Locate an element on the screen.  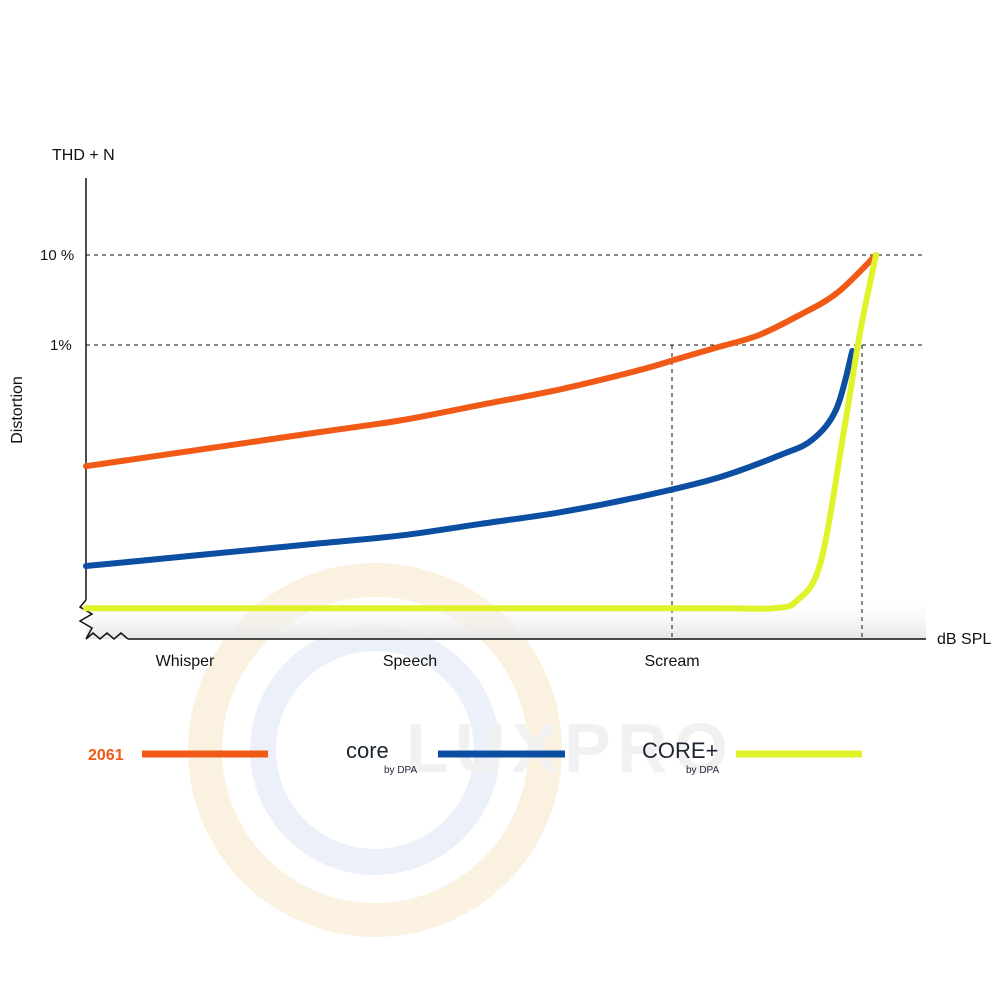
floor-shade is located at coordinates (506, 617).